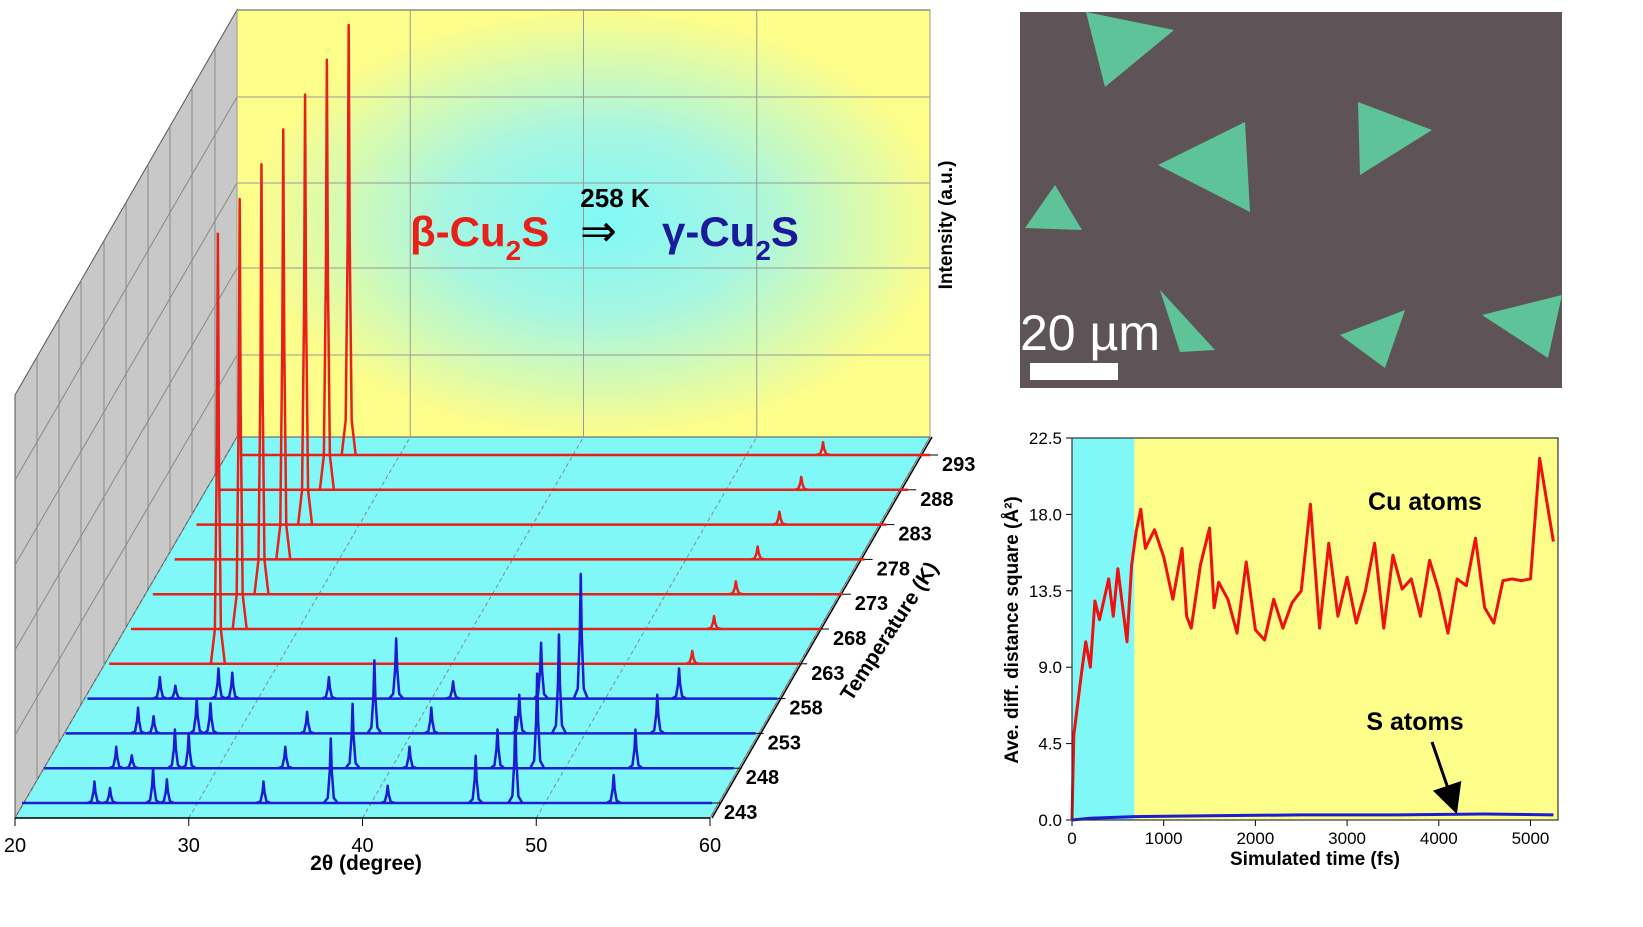 The image size is (1643, 927). I want to click on x-tick-label: 40, so click(362, 846).